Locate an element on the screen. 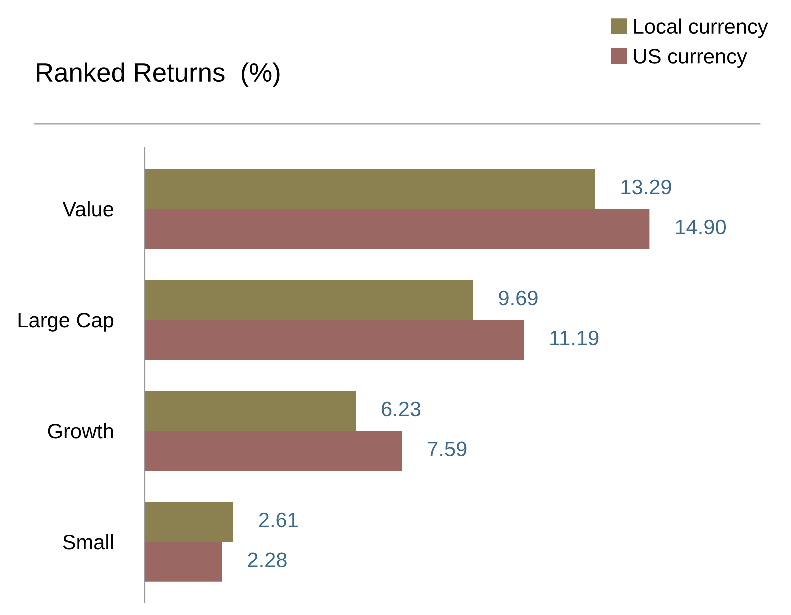 The height and width of the screenshot is (615, 791). y-tick-label: Growth is located at coordinates (81, 431).